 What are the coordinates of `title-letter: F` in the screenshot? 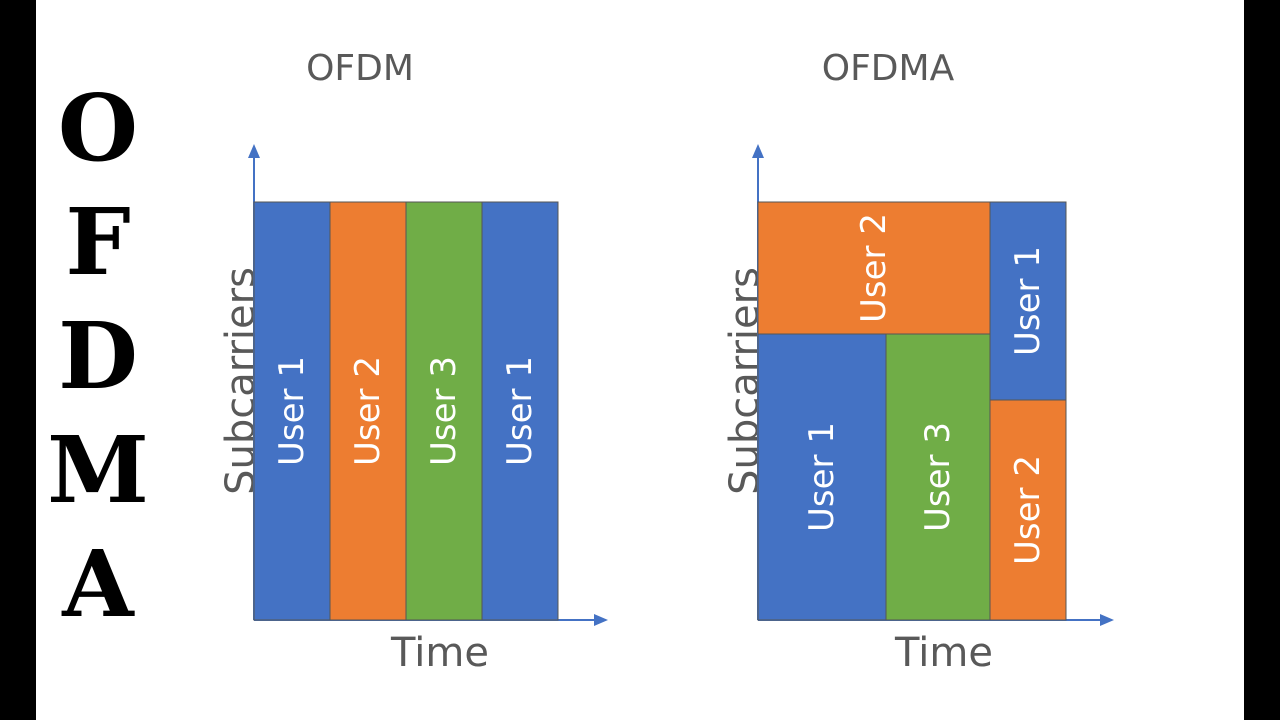 It's located at (98, 242).